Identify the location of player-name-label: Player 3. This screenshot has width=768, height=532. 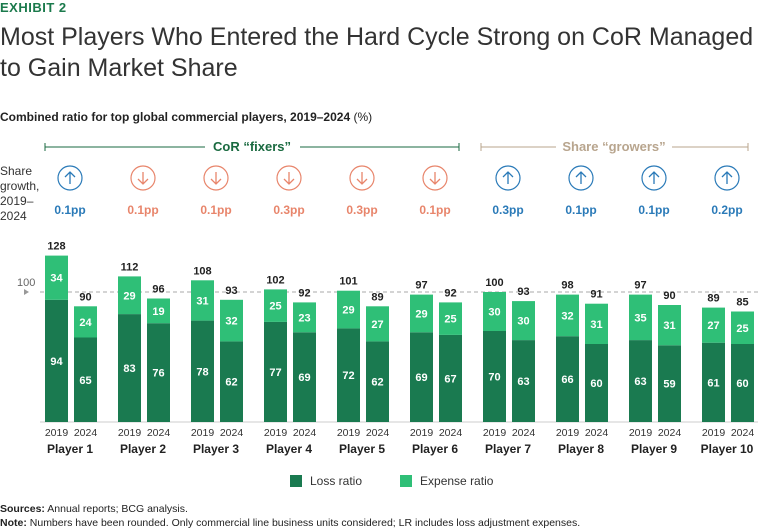
(216, 449).